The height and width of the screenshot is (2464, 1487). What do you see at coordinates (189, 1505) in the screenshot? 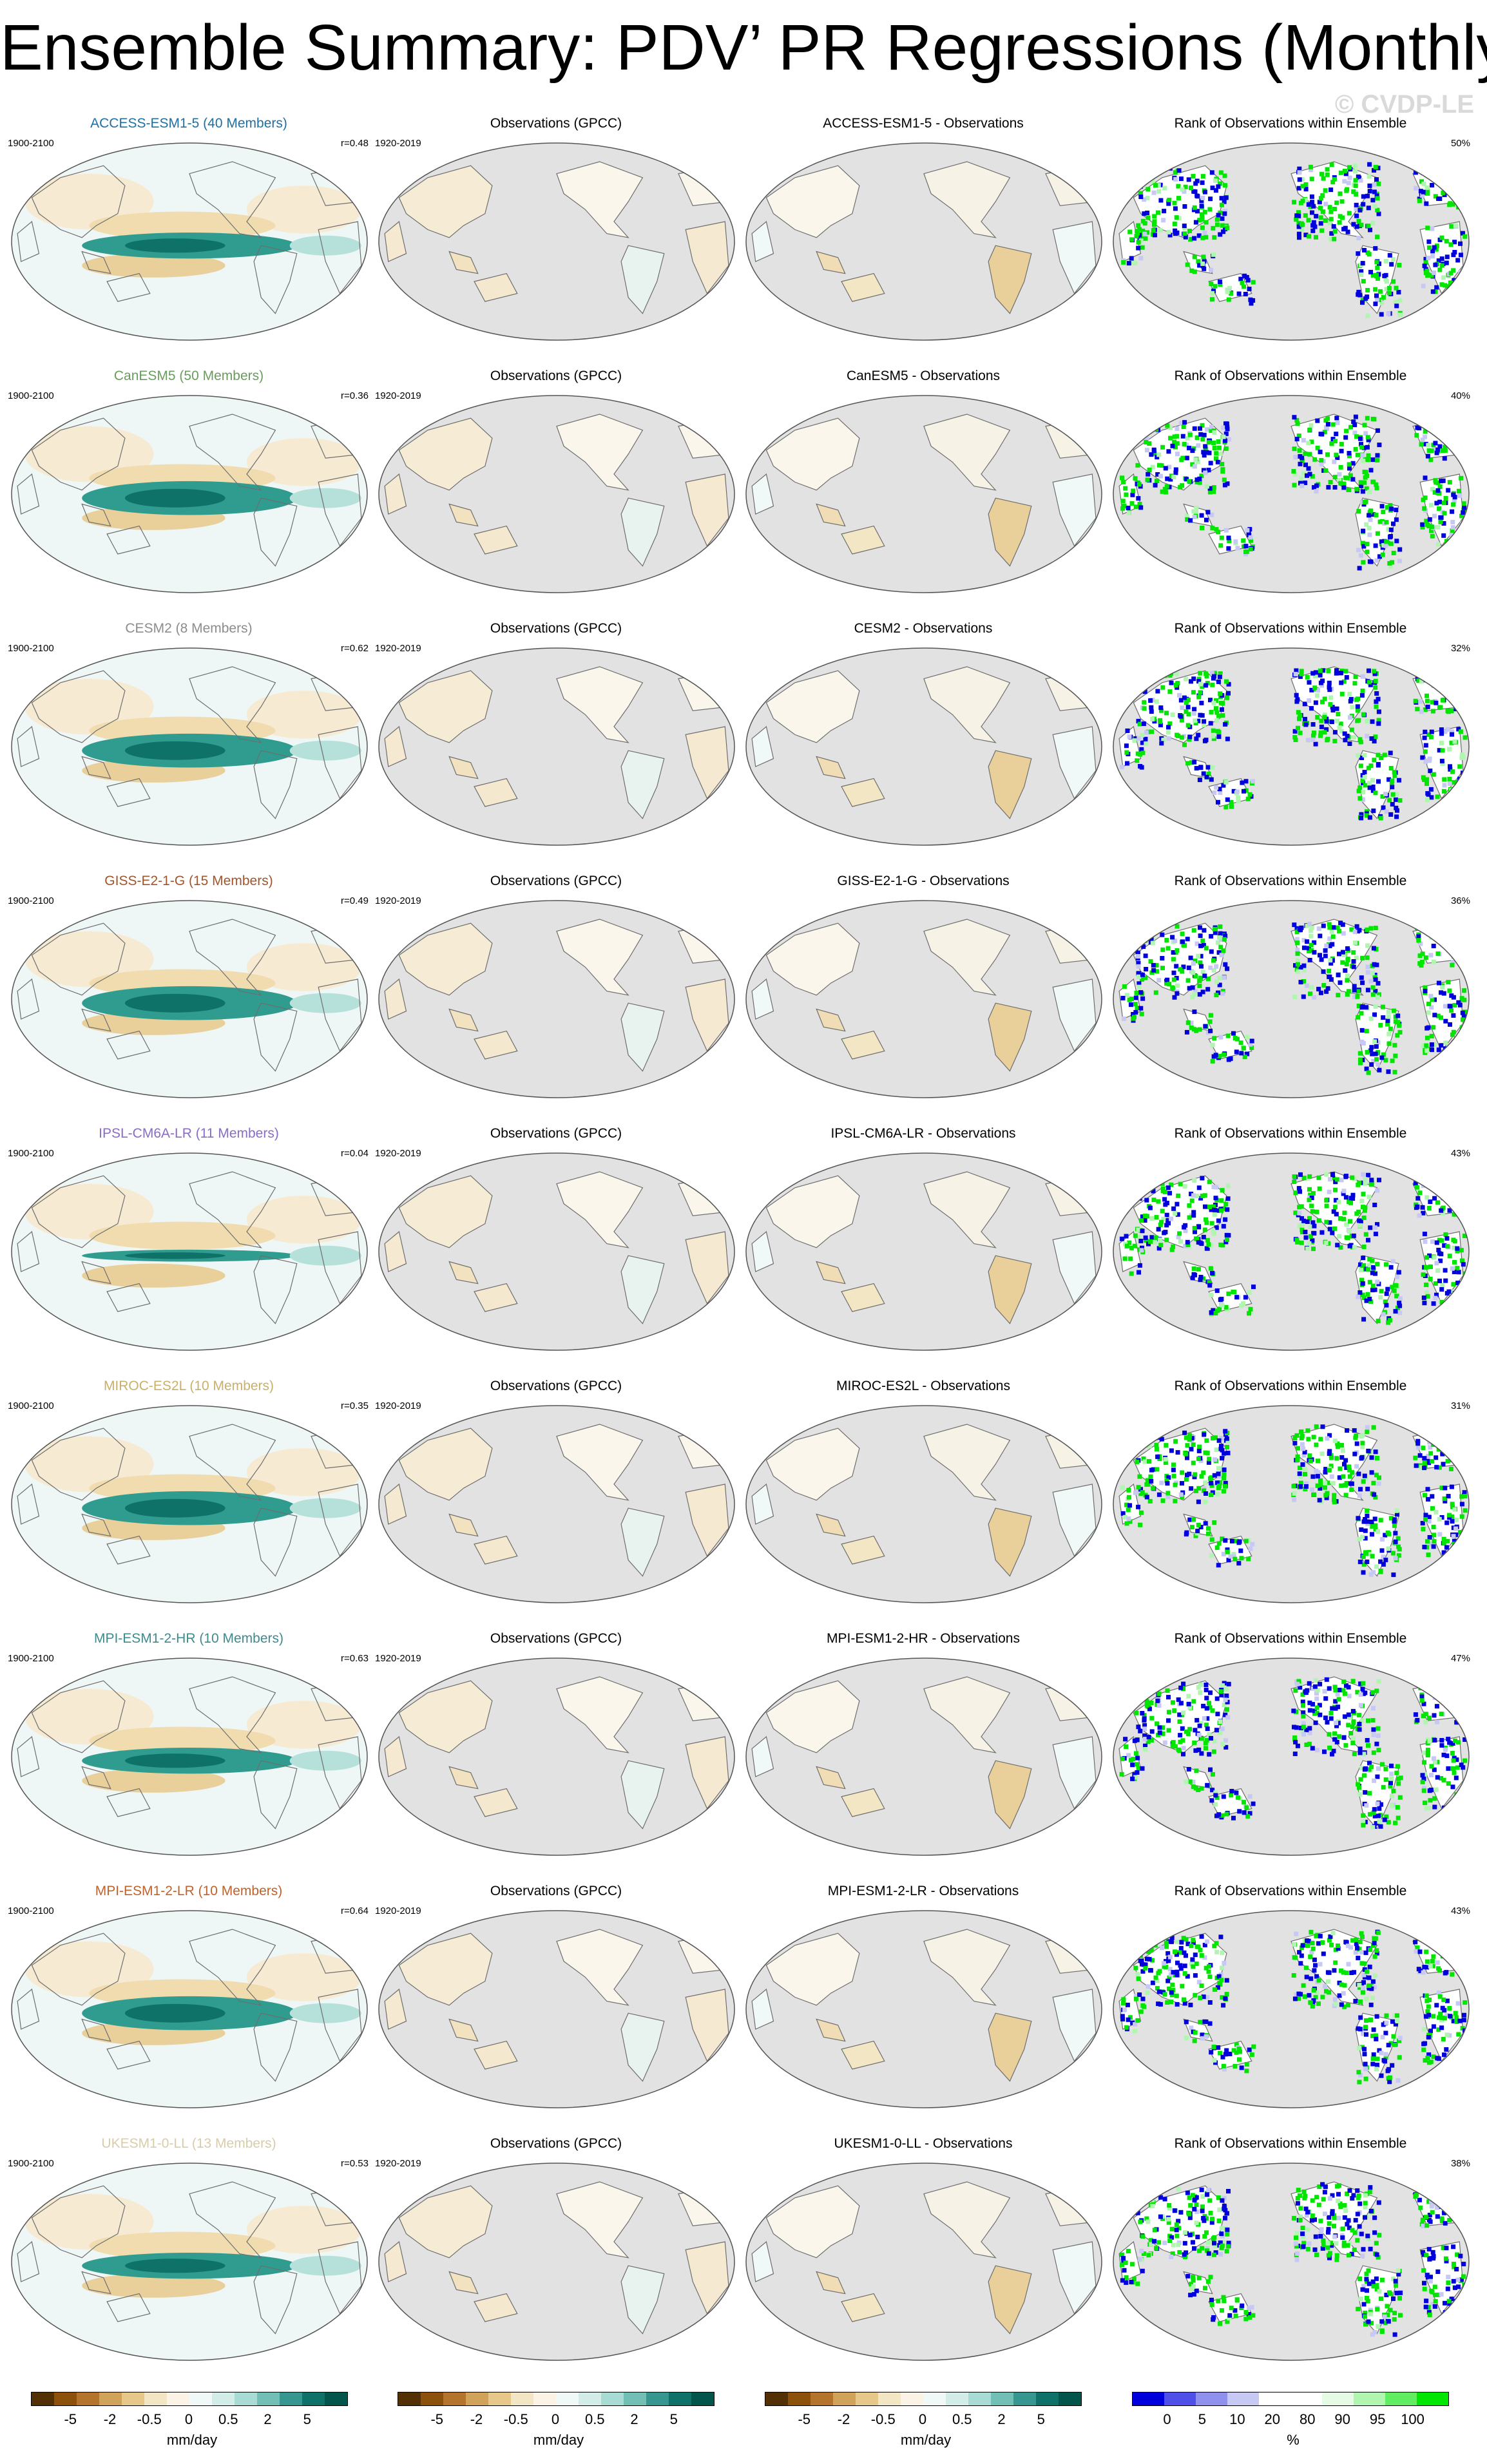
I see `model-panel: MIROC-ES2L (10 Members) 1900-2100 r=0.35` at bounding box center [189, 1505].